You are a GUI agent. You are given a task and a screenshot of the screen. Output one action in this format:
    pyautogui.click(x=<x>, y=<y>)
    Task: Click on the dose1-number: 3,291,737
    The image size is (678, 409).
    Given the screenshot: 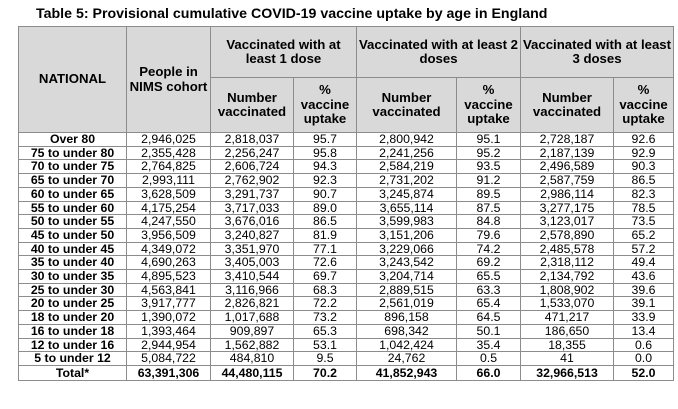 What is the action you would take?
    pyautogui.click(x=252, y=194)
    